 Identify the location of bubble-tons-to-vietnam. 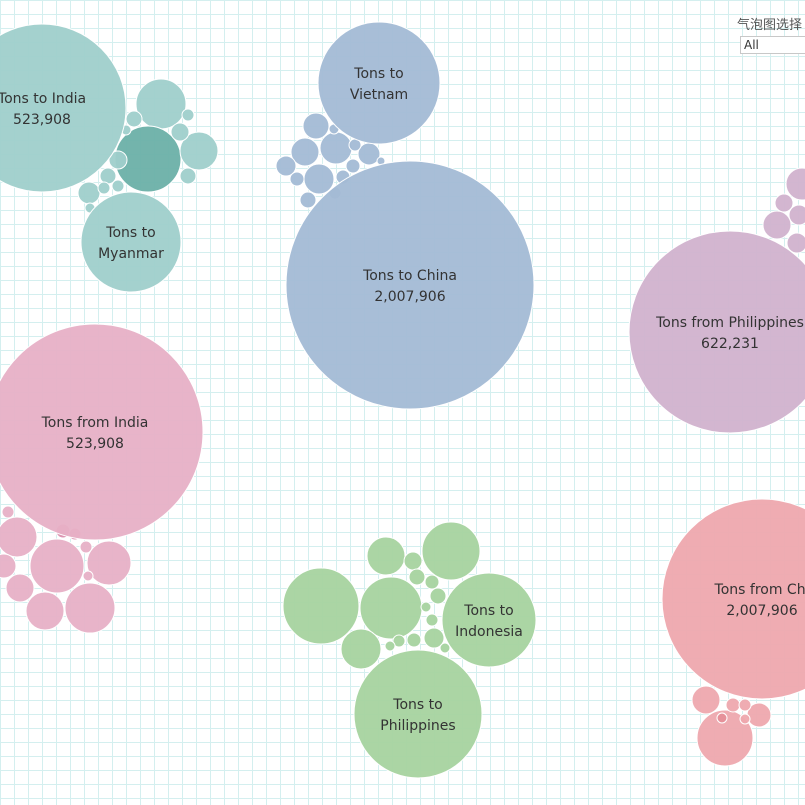
(379, 83).